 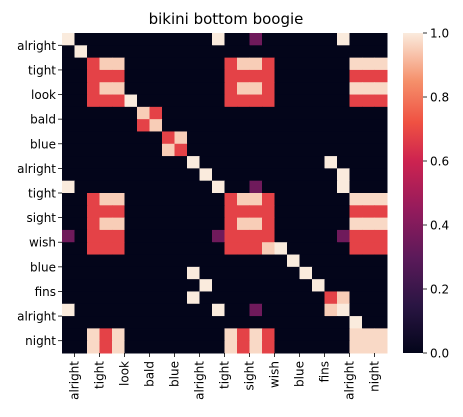 What do you see at coordinates (41, 218) in the screenshot?
I see `y-tick-label: sight` at bounding box center [41, 218].